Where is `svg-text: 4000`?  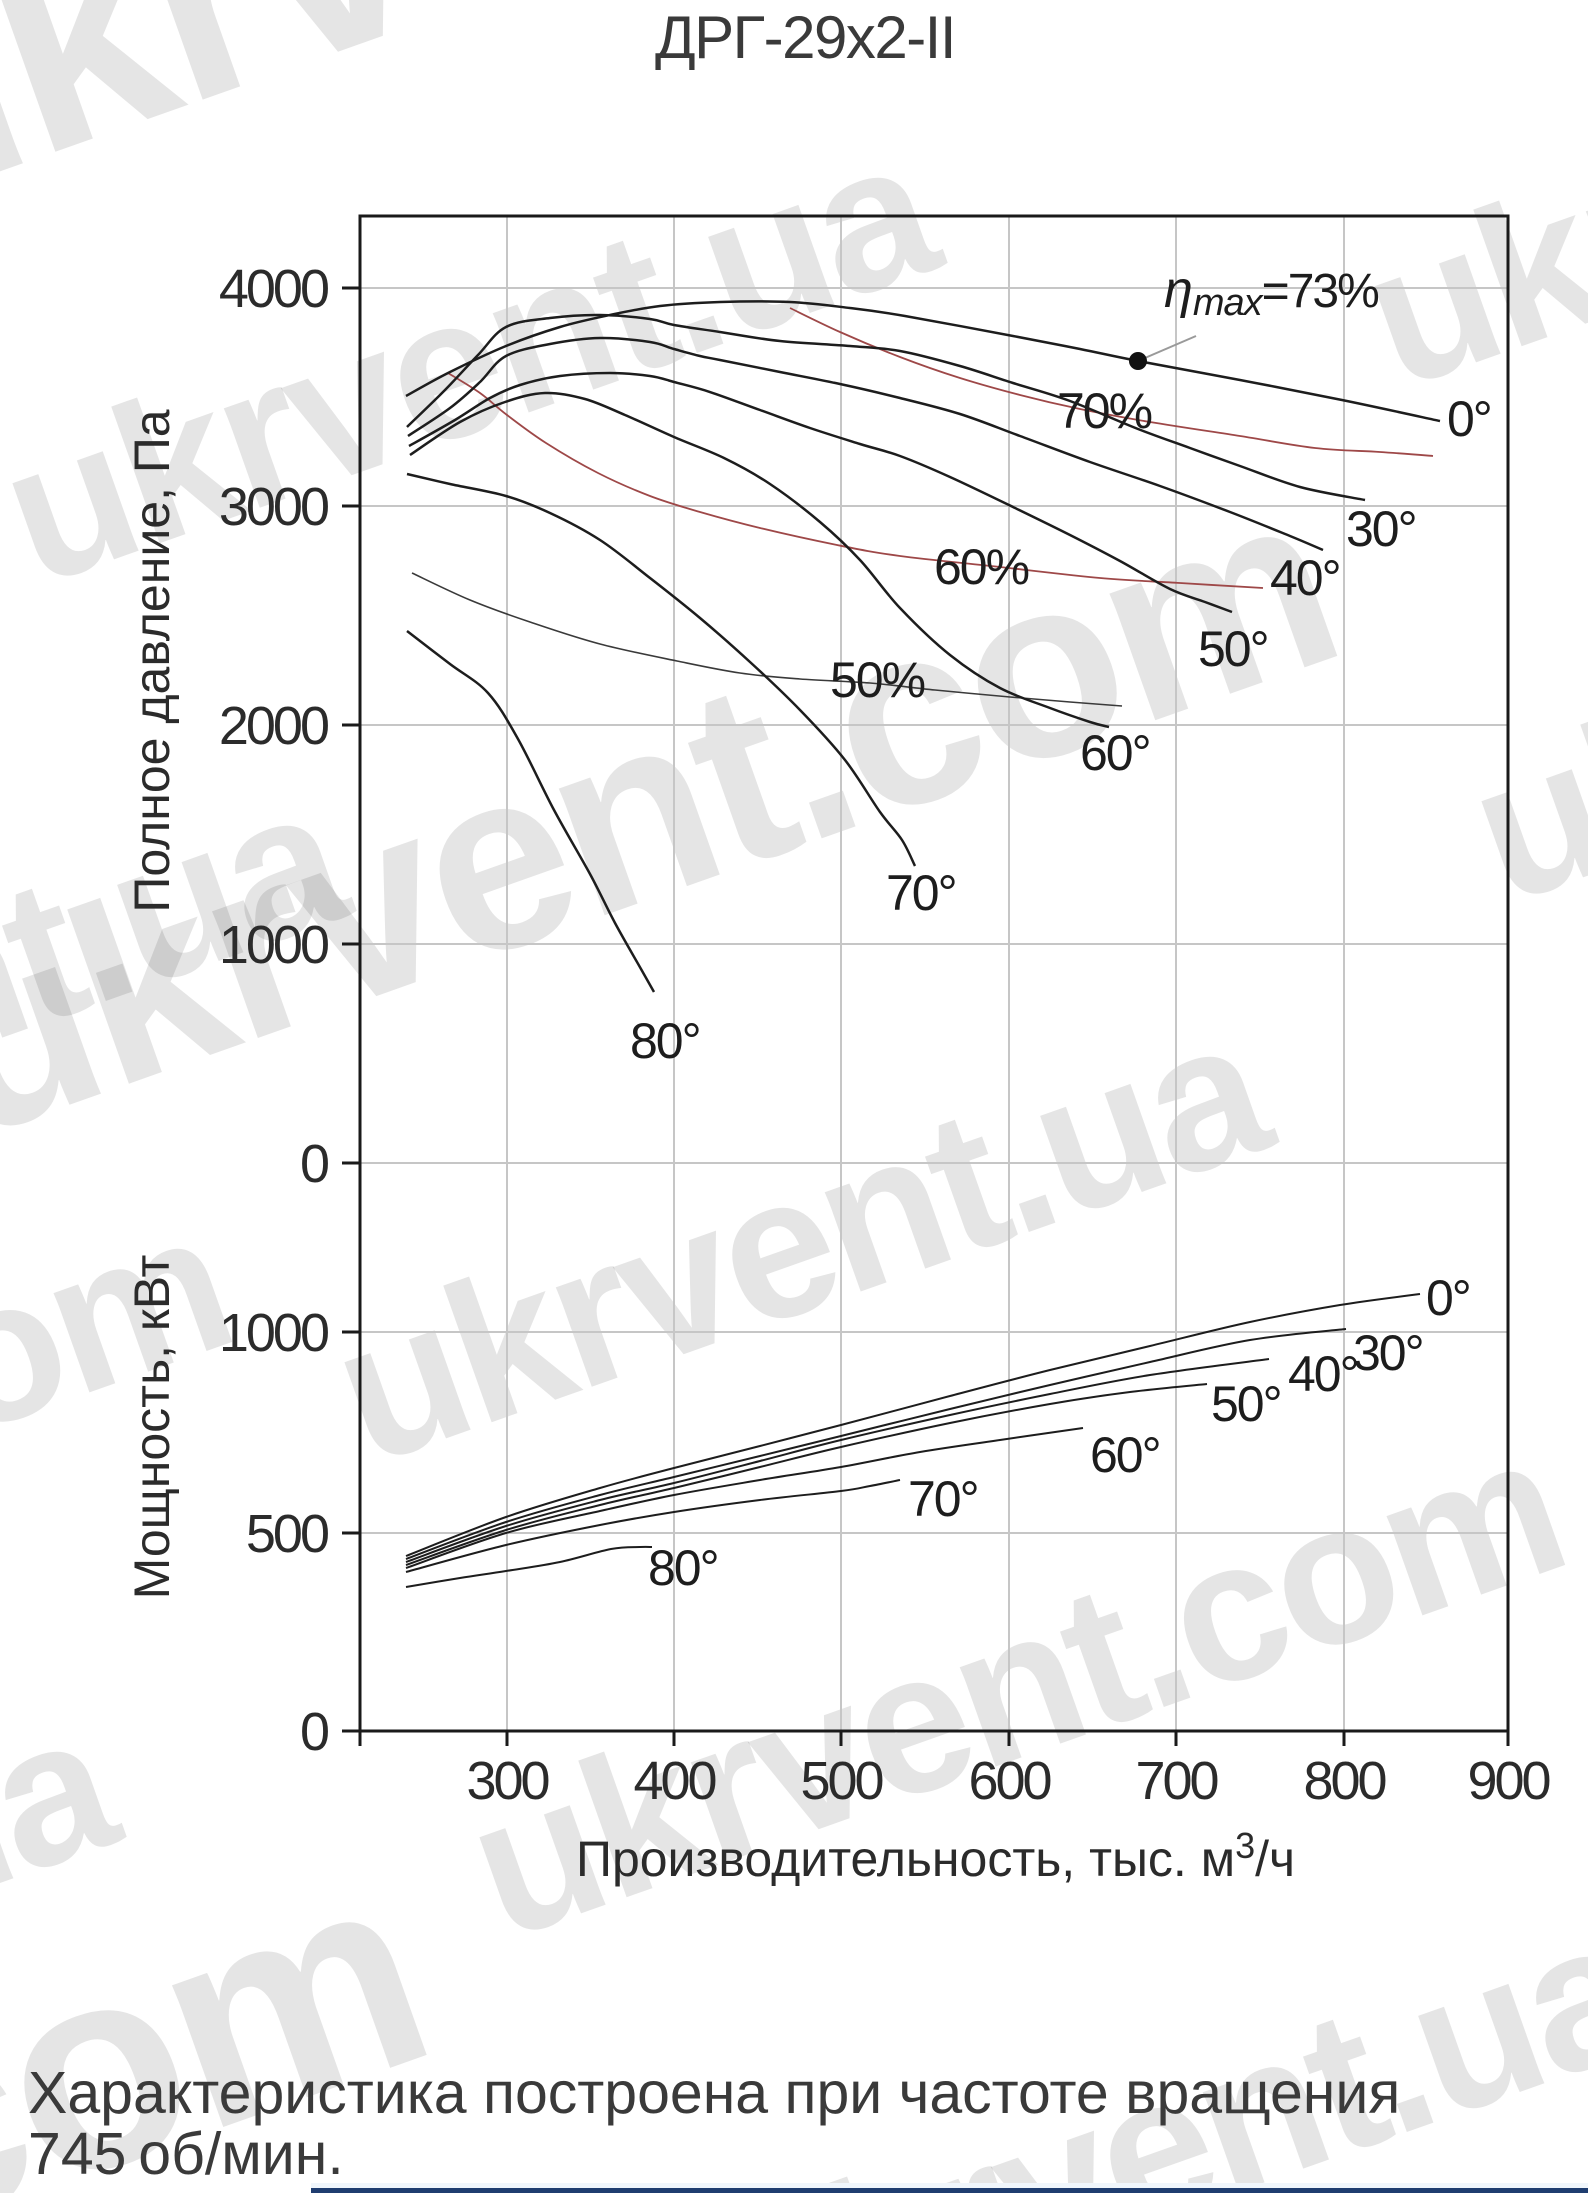 svg-text: 4000 is located at coordinates (273, 289).